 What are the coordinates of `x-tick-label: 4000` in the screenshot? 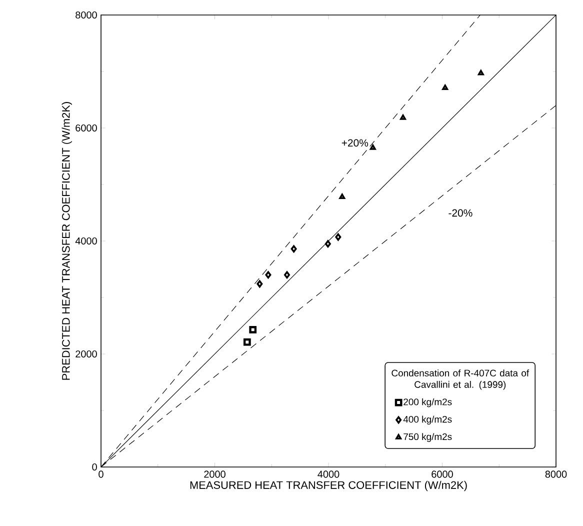 It's located at (329, 474).